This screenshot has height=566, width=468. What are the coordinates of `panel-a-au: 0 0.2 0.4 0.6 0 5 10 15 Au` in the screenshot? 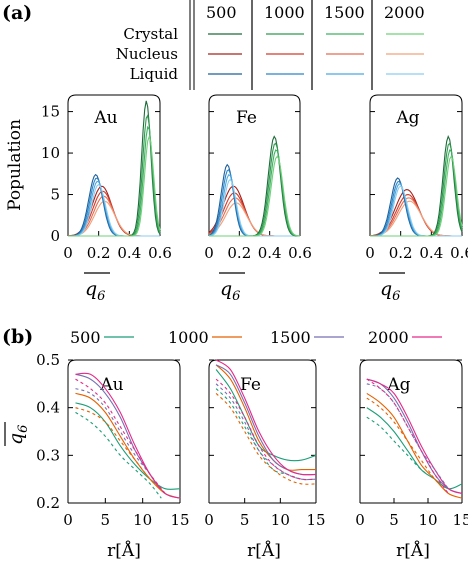 It's located at (106, 178).